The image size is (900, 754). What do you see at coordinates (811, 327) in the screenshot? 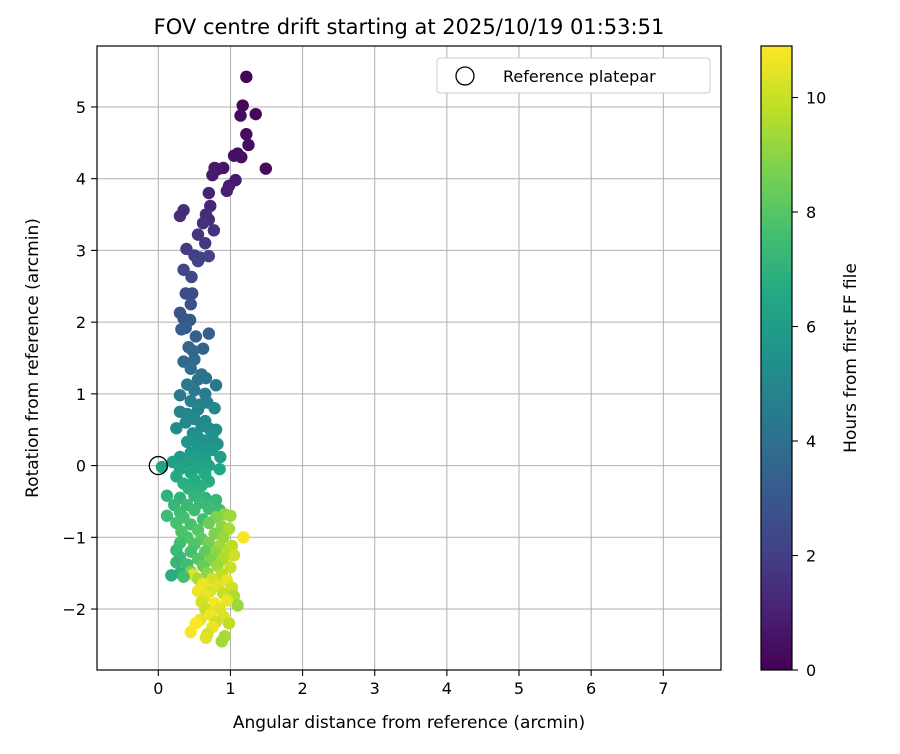
I see `colorbar-tick-label: 6` at bounding box center [811, 327].